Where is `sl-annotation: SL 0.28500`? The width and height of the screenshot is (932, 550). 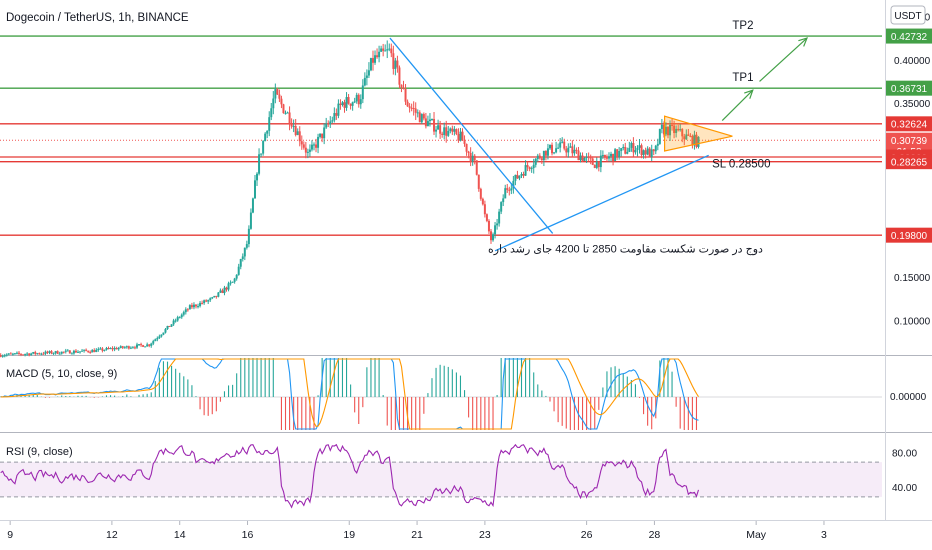 sl-annotation: SL 0.28500 is located at coordinates (741, 164).